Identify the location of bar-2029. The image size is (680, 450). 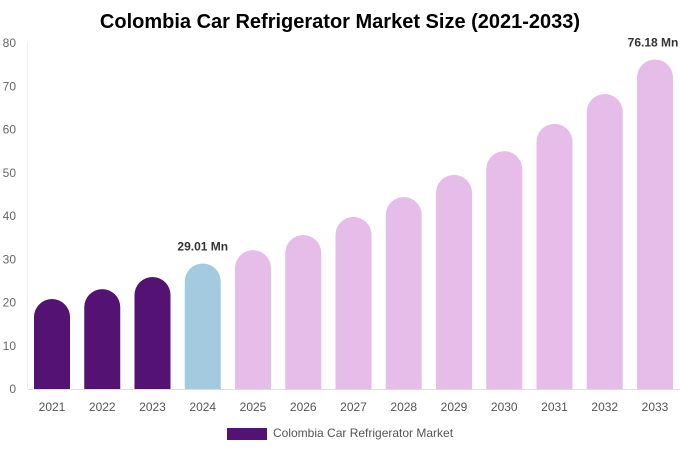
(454, 281).